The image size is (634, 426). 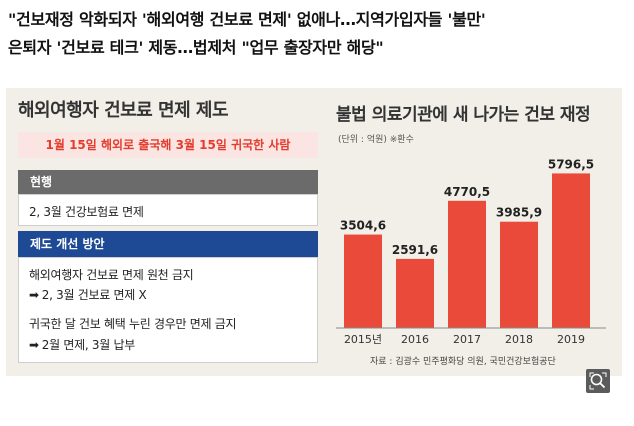 I want to click on category-label: 2016, so click(x=415, y=339).